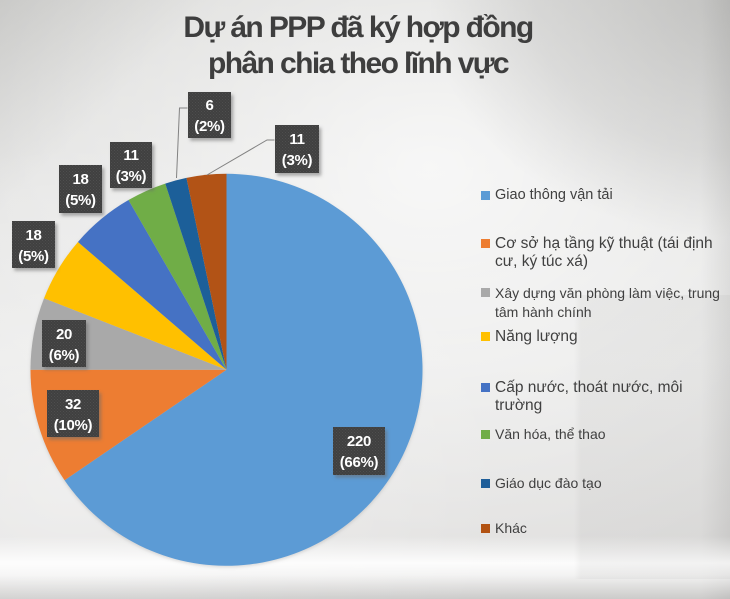 Image resolution: width=730 pixels, height=599 pixels. What do you see at coordinates (64, 334) in the screenshot?
I see `svg-text: 20` at bounding box center [64, 334].